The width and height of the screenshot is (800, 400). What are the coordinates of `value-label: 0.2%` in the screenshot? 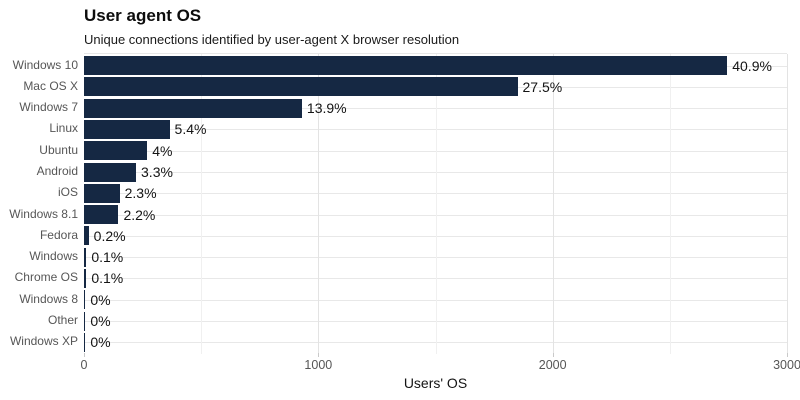 It's located at (109, 235).